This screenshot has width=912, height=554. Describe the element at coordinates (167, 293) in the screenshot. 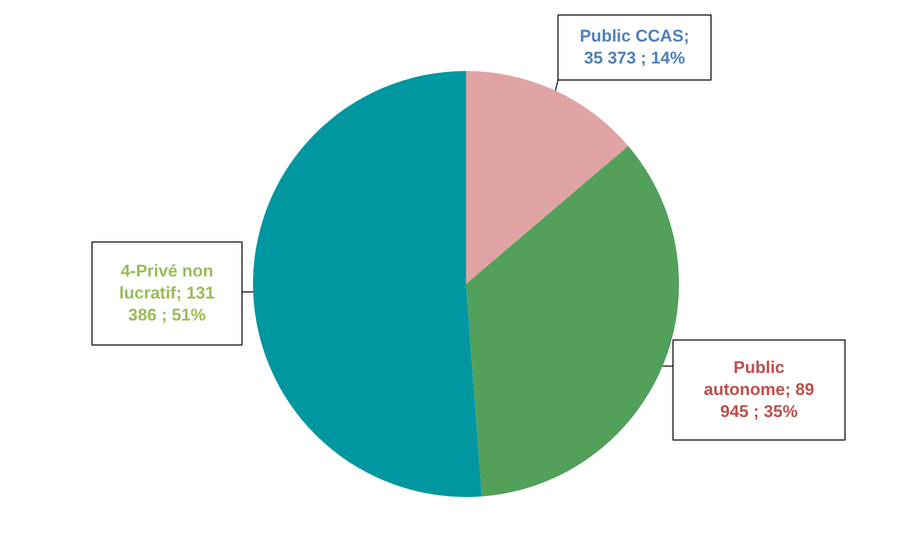

I see `slice-label: 4-Privé non lucratif; 131 386 ; 51%` at that location.